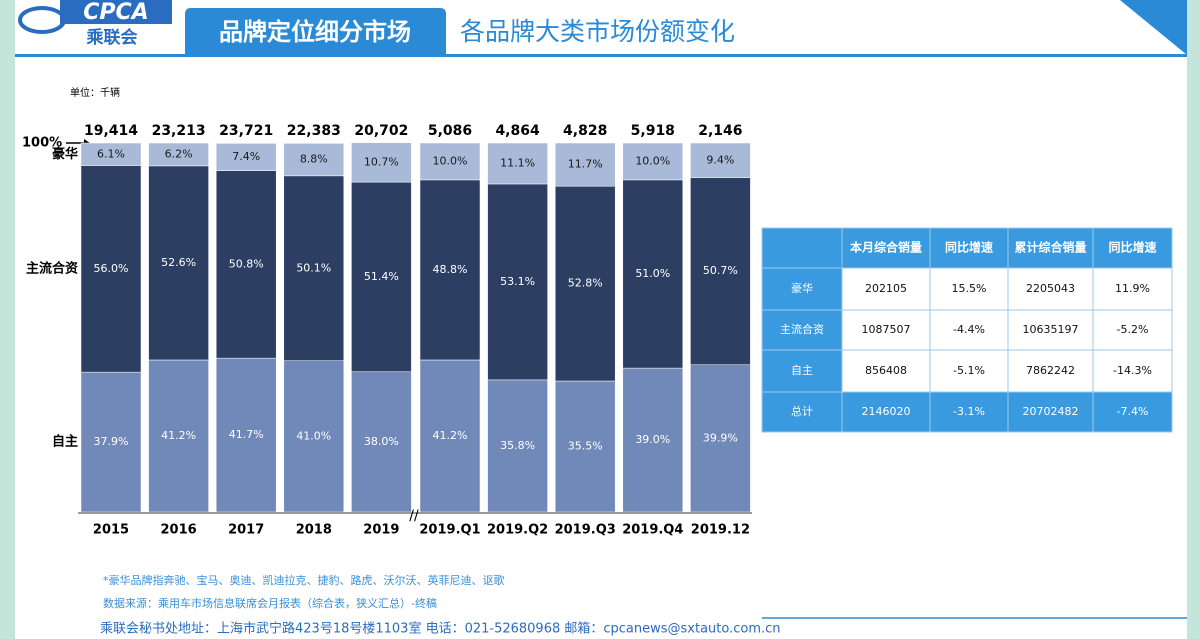 The width and height of the screenshot is (1200, 639). What do you see at coordinates (179, 530) in the screenshot?
I see `x-tick-label: 2016` at bounding box center [179, 530].